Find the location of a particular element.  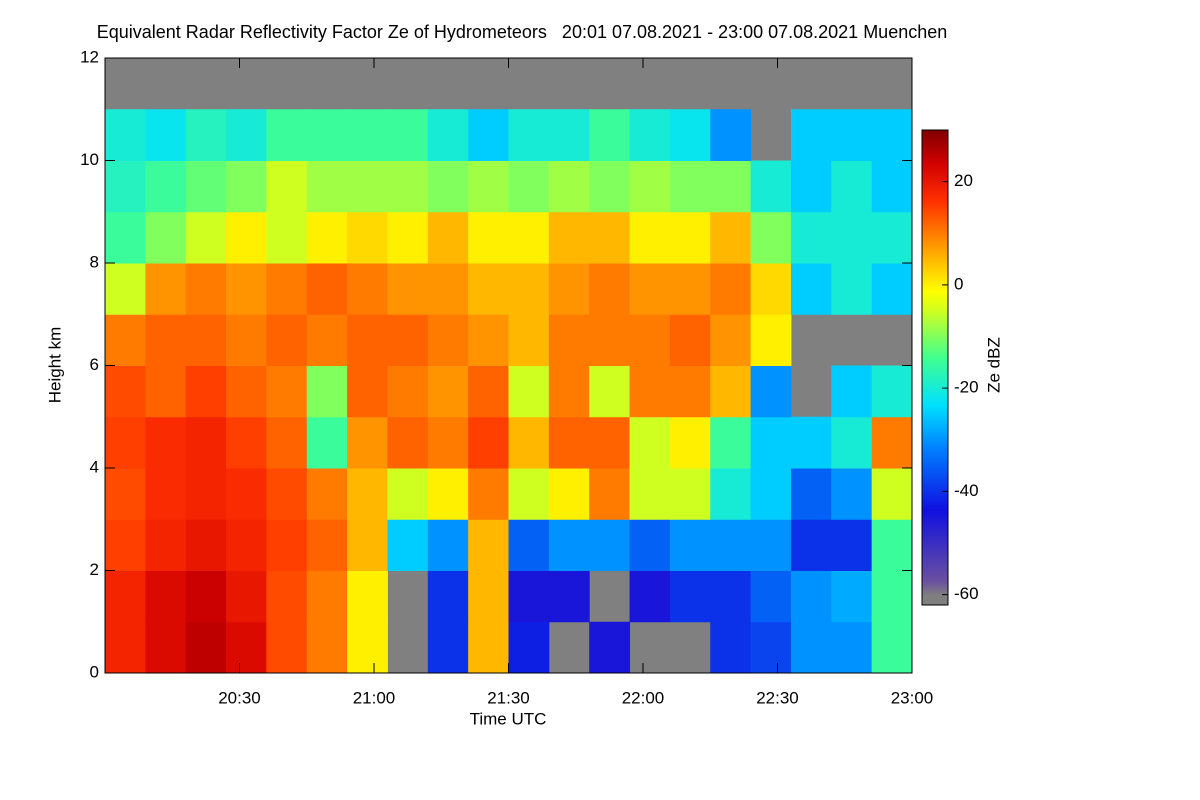

y-tick-label: 8 is located at coordinates (94, 261).